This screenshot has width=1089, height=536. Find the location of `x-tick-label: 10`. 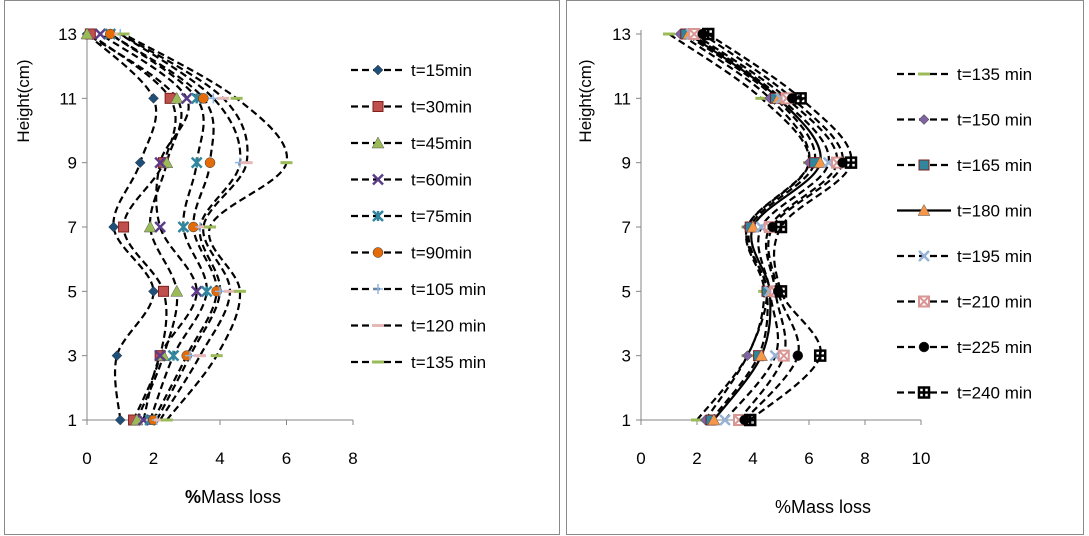

x-tick-label: 10 is located at coordinates (921, 458).